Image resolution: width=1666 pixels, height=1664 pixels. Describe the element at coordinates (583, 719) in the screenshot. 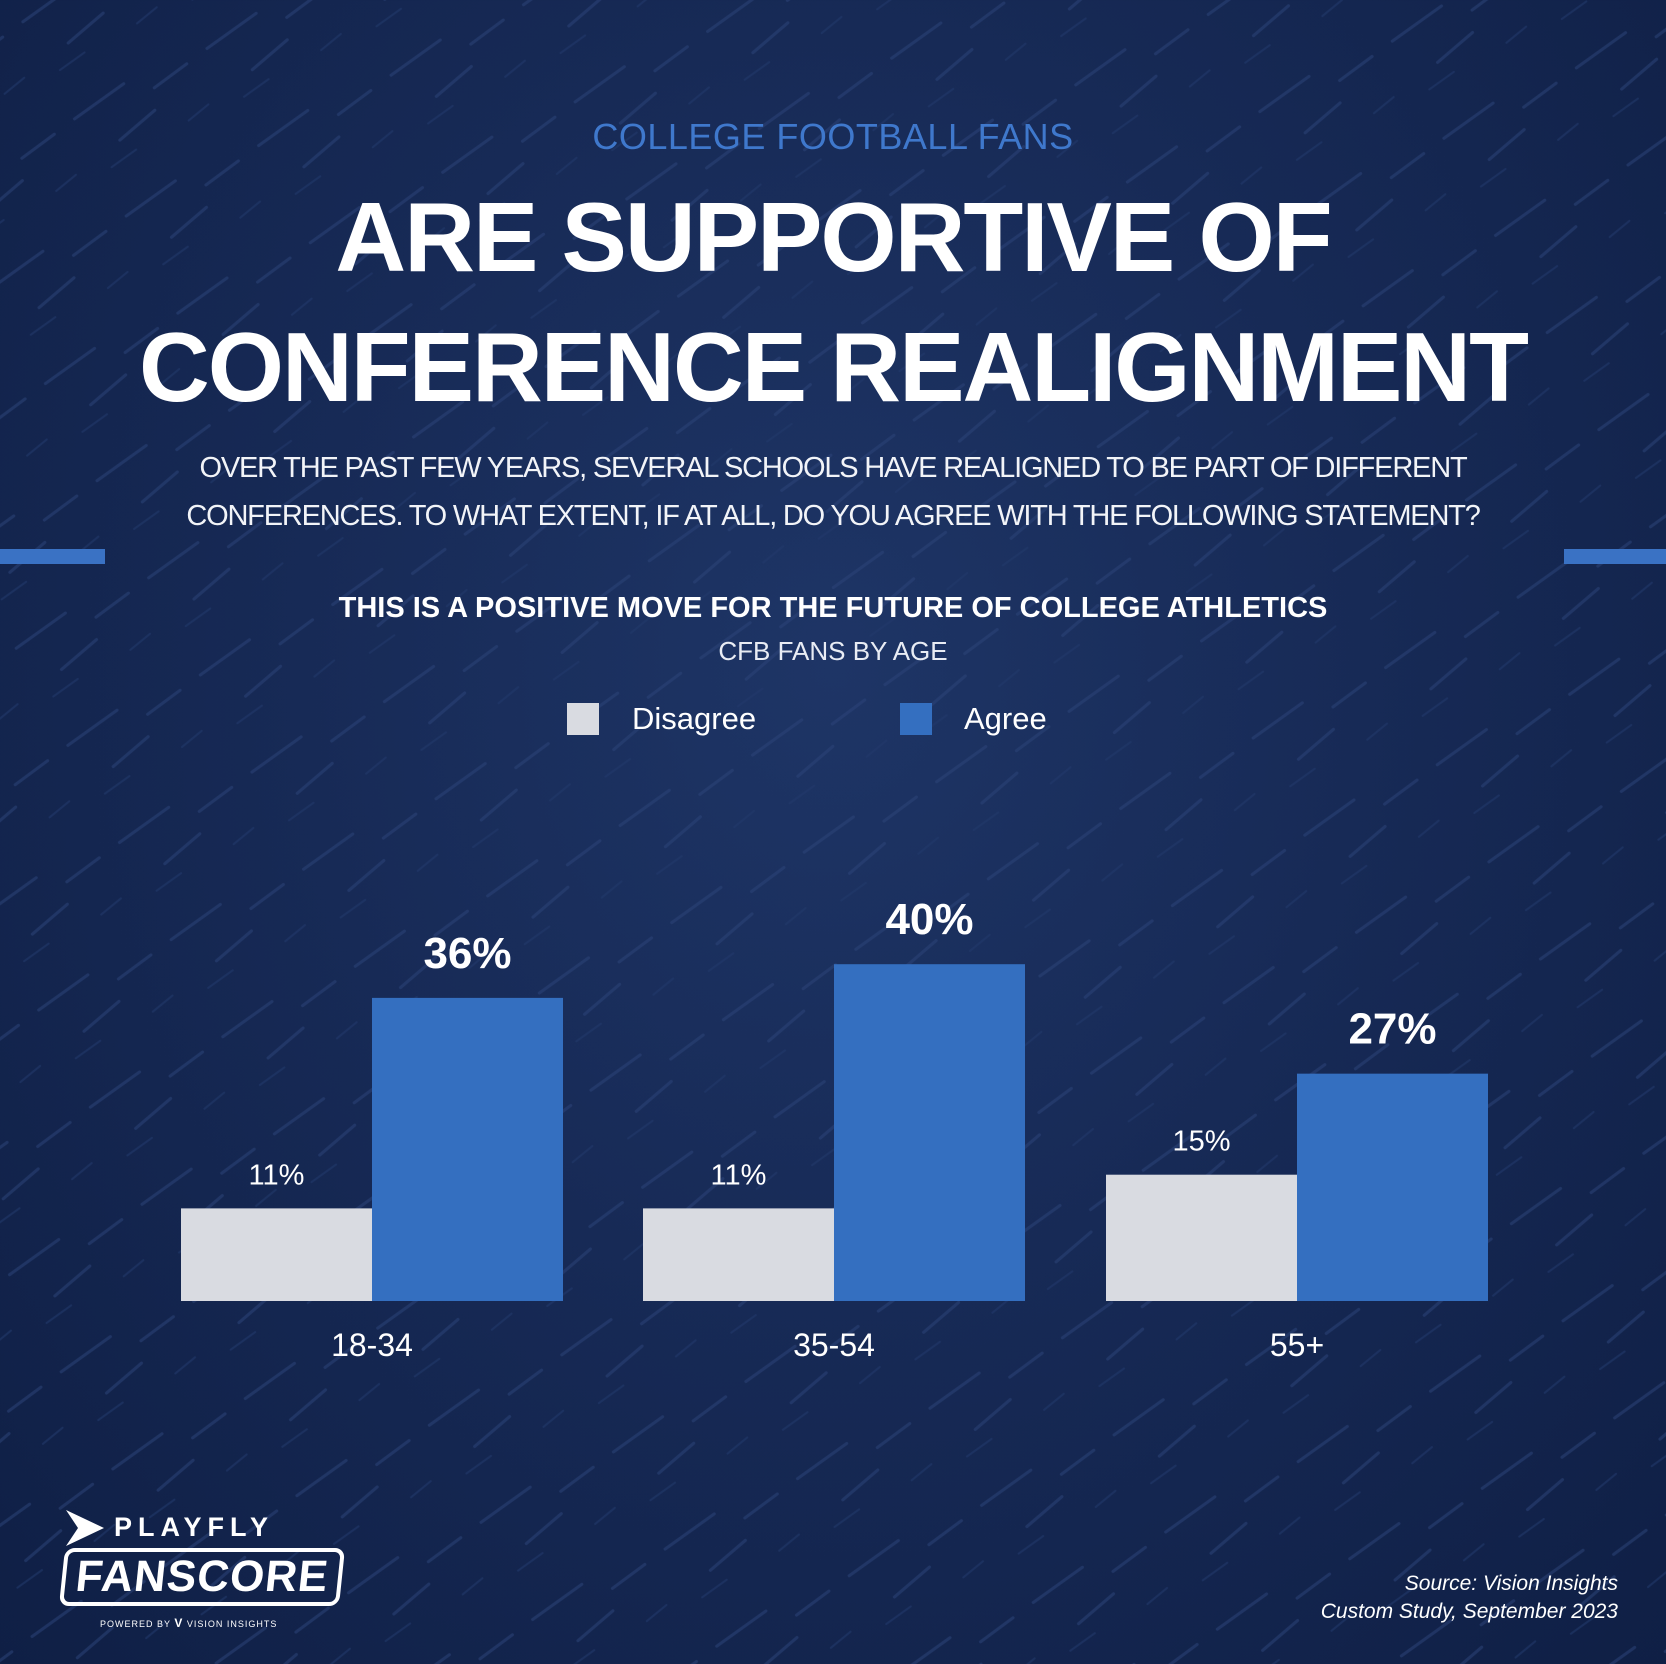

I see `legend-swatch-disagree` at that location.